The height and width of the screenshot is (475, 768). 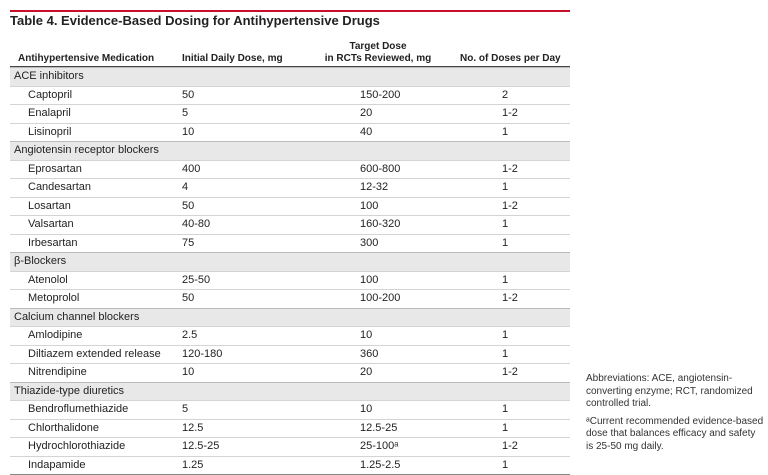 What do you see at coordinates (505, 94) in the screenshot?
I see `doses-per-day-cell: 2` at bounding box center [505, 94].